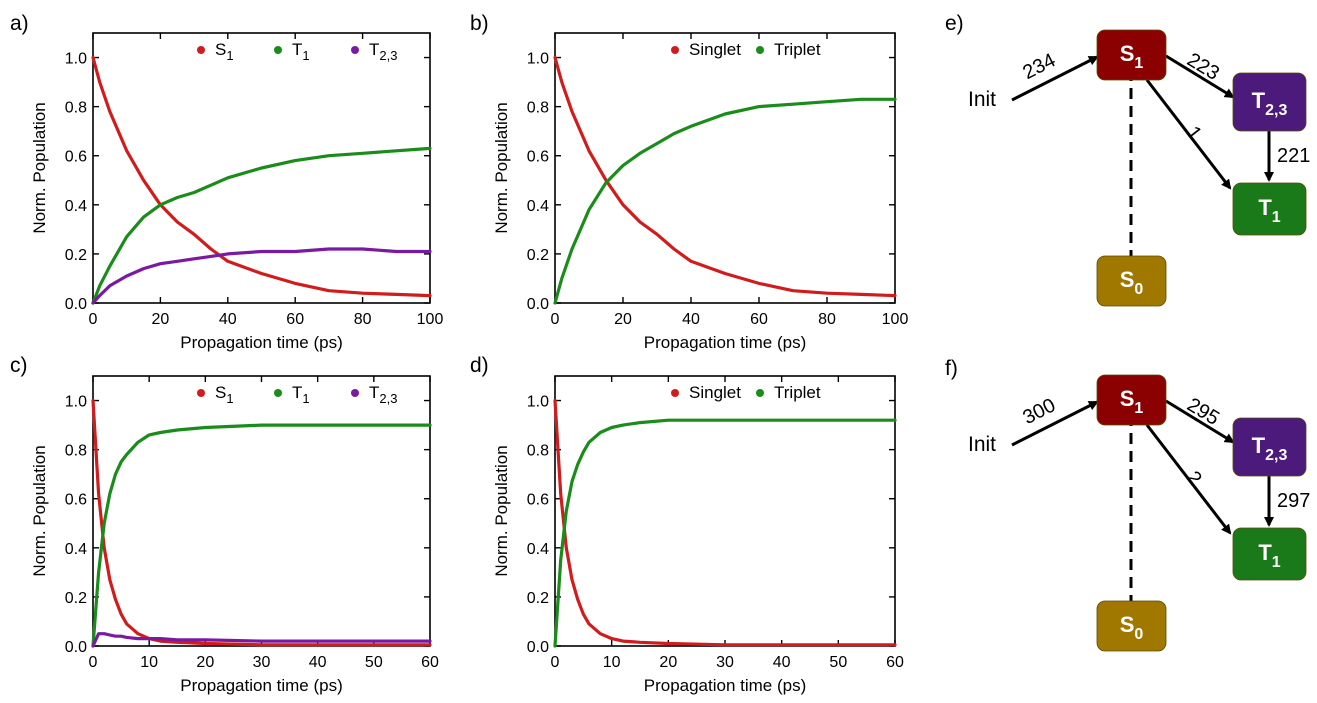 The image size is (1317, 703). What do you see at coordinates (1203, 67) in the screenshot?
I see `count-s1-t23: 223` at bounding box center [1203, 67].